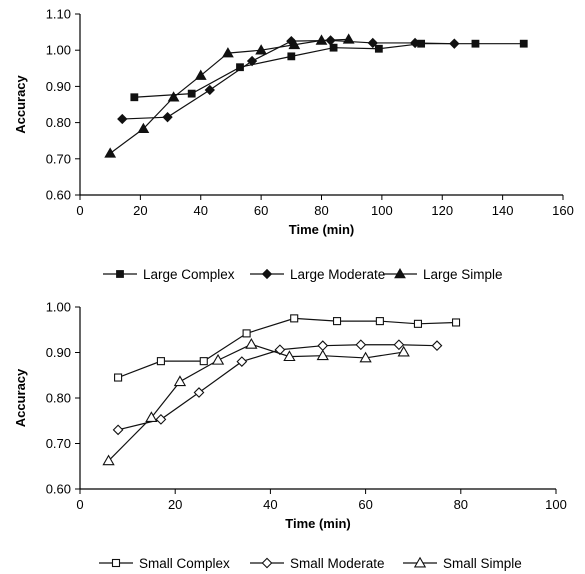  I want to click on large-x-tick-label: 0, so click(79, 210).